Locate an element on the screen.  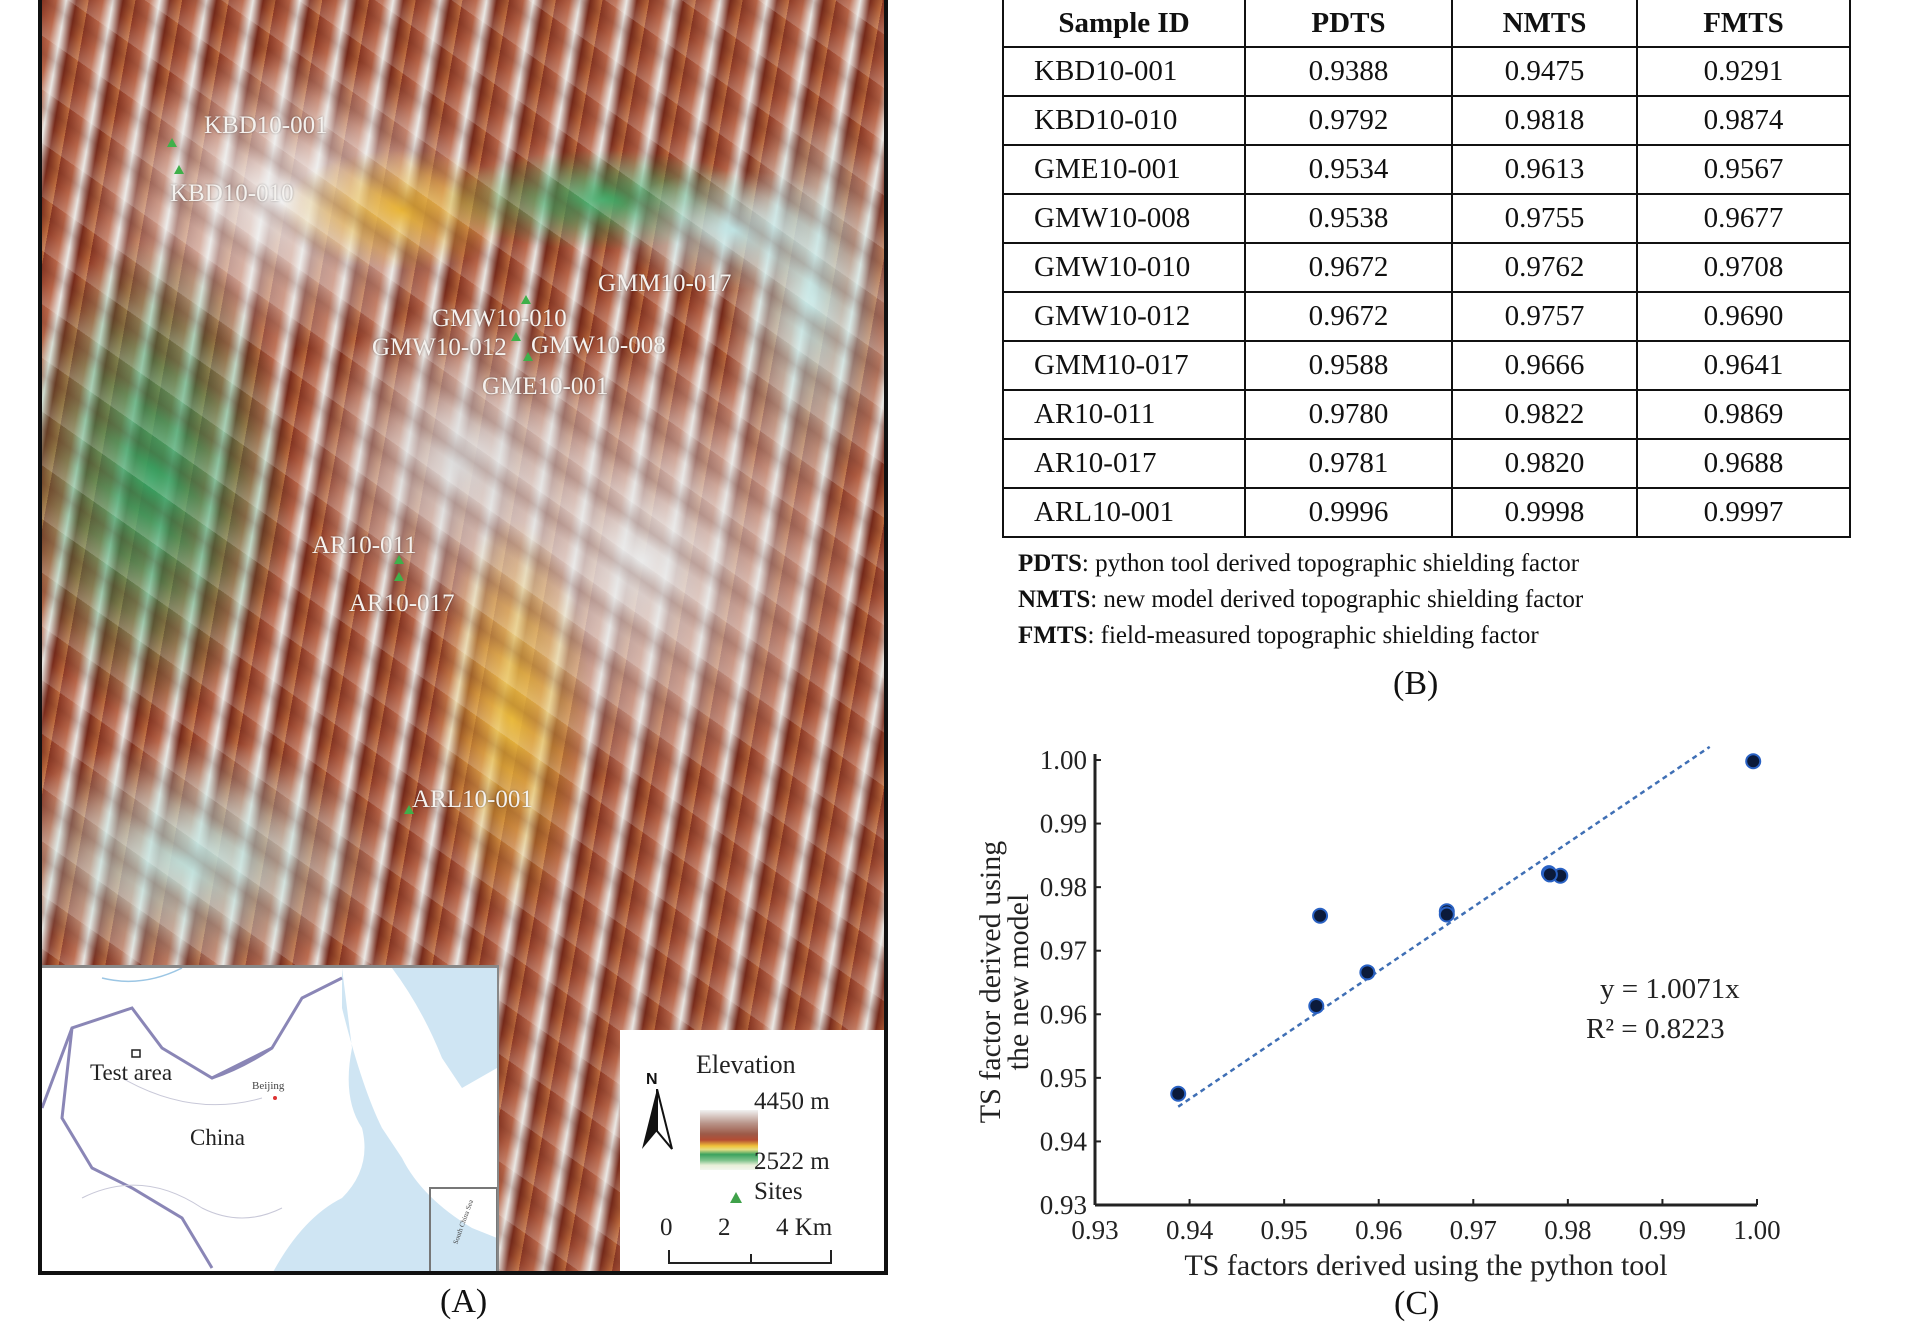
table-row: AR10-011 0.9780 0.9822 0.9869 is located at coordinates (1426, 414).